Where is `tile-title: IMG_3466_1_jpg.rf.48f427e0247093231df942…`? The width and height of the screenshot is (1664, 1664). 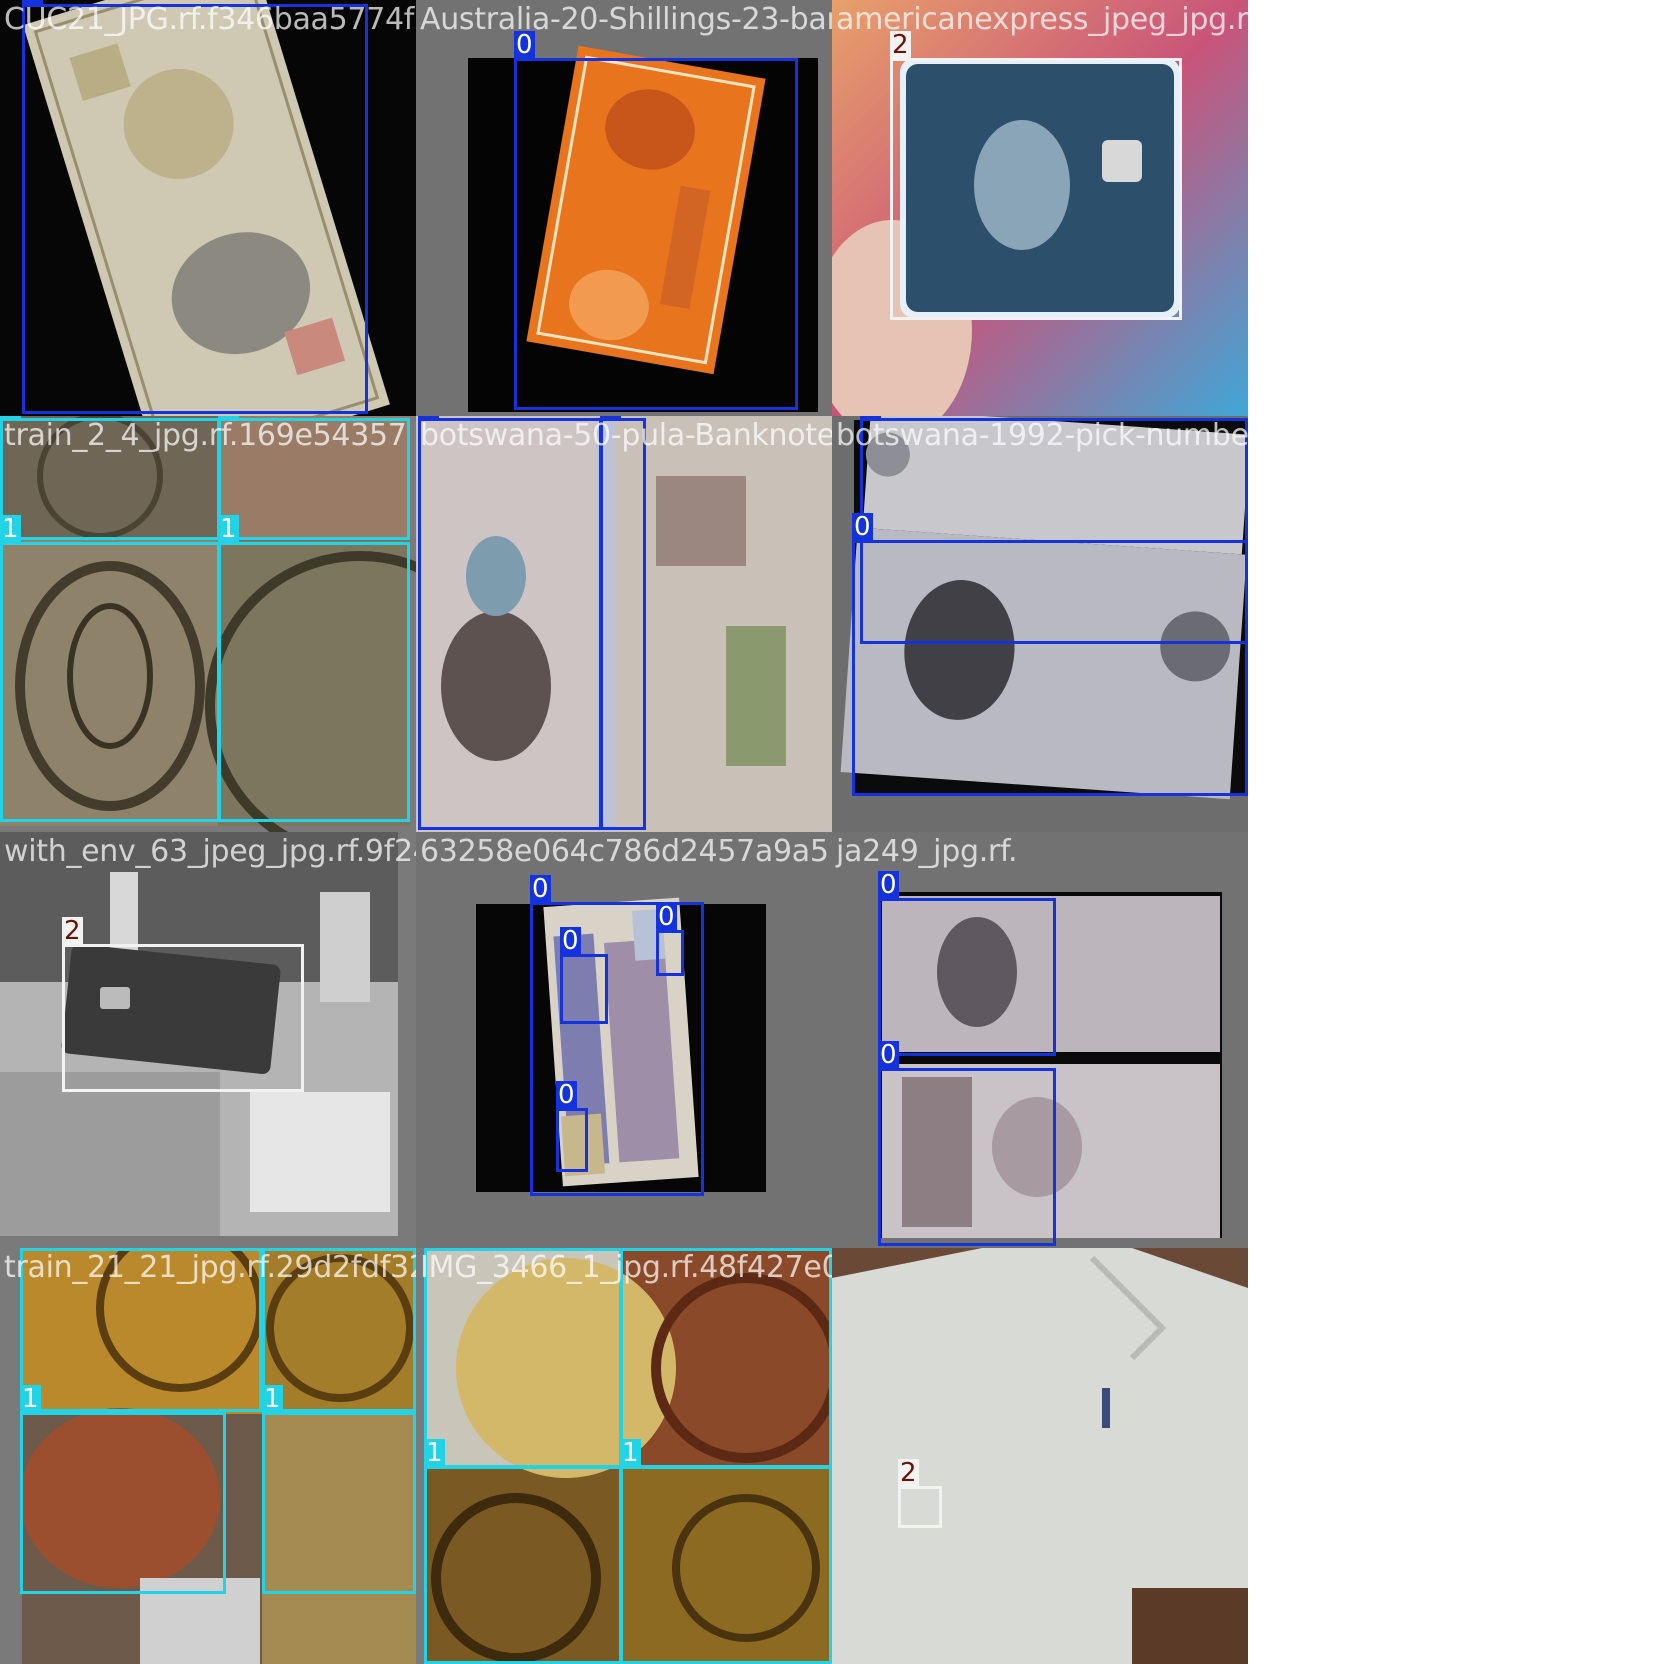 tile-title: IMG_3466_1_jpg.rf.48f427e0247093231df942… is located at coordinates (626, 1267).